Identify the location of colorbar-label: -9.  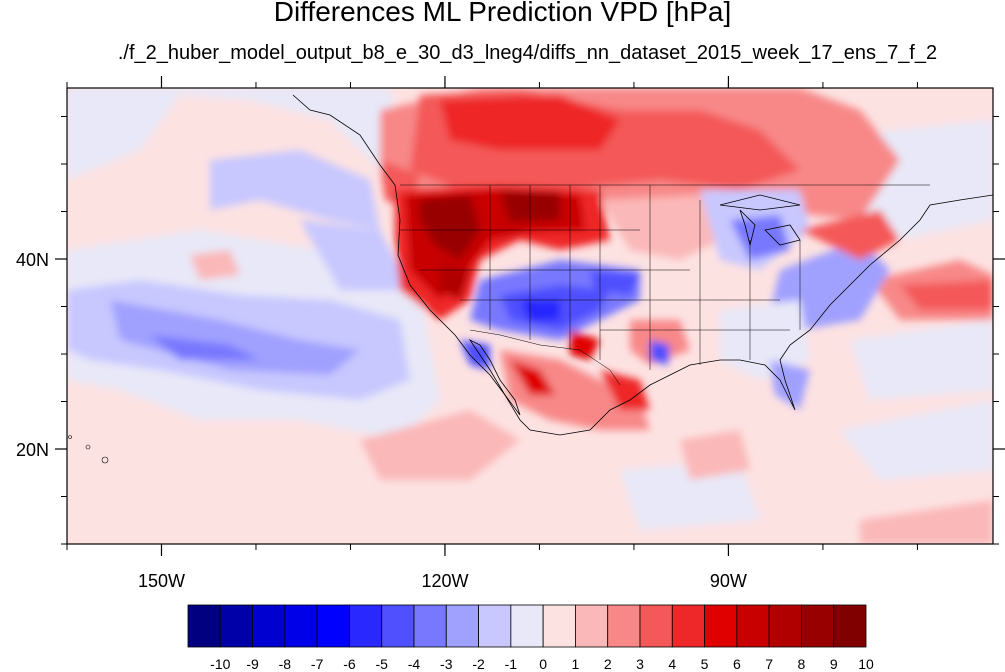
(252, 664).